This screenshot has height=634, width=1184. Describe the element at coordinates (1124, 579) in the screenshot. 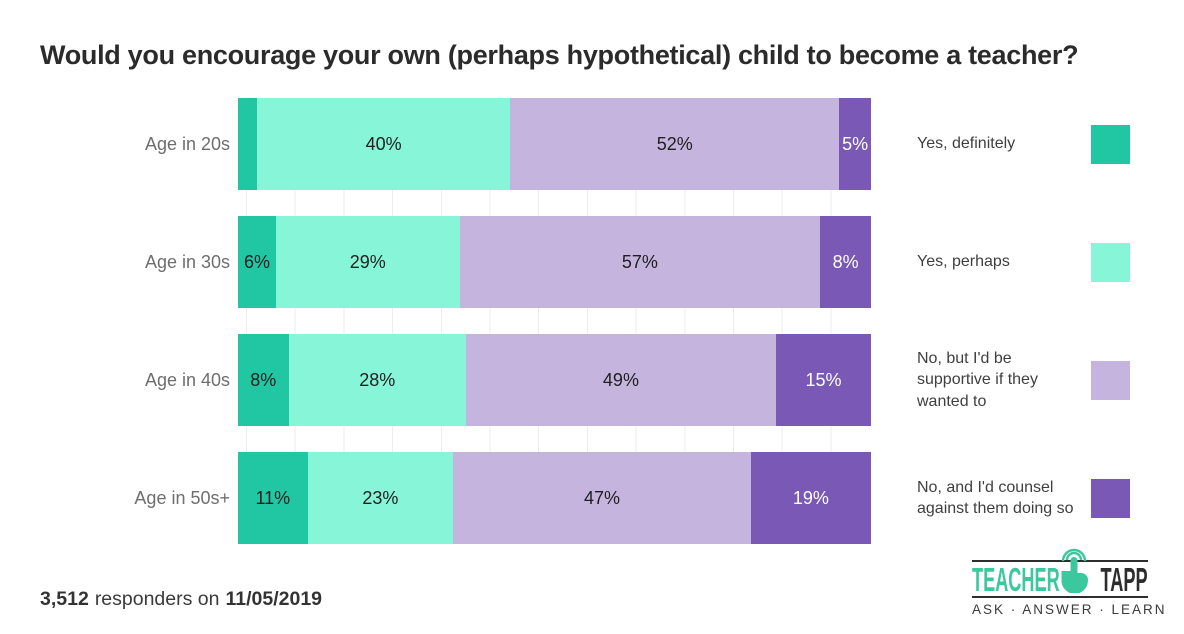

I see `logo-word-tapp: TAPP` at that location.